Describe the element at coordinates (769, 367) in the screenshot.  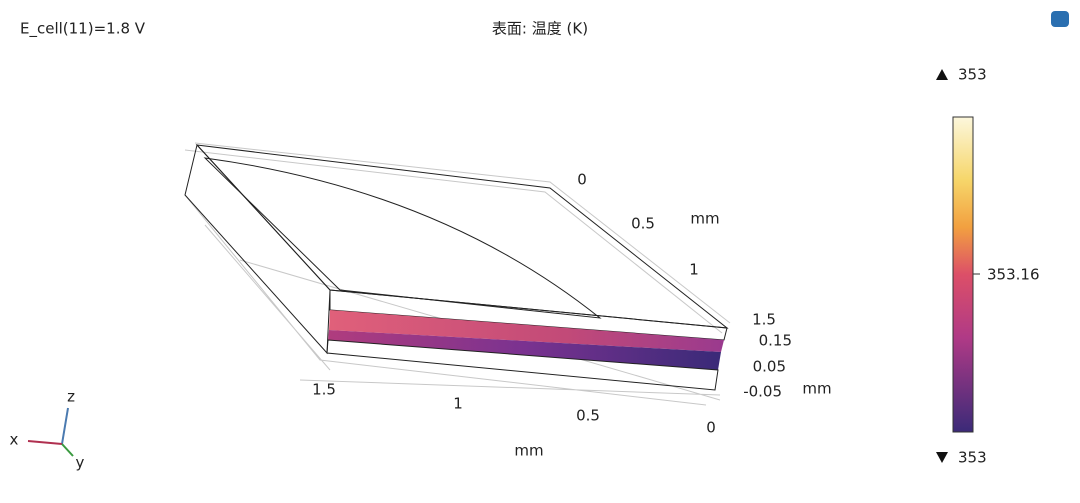
I see `z-tick: 0.05` at that location.